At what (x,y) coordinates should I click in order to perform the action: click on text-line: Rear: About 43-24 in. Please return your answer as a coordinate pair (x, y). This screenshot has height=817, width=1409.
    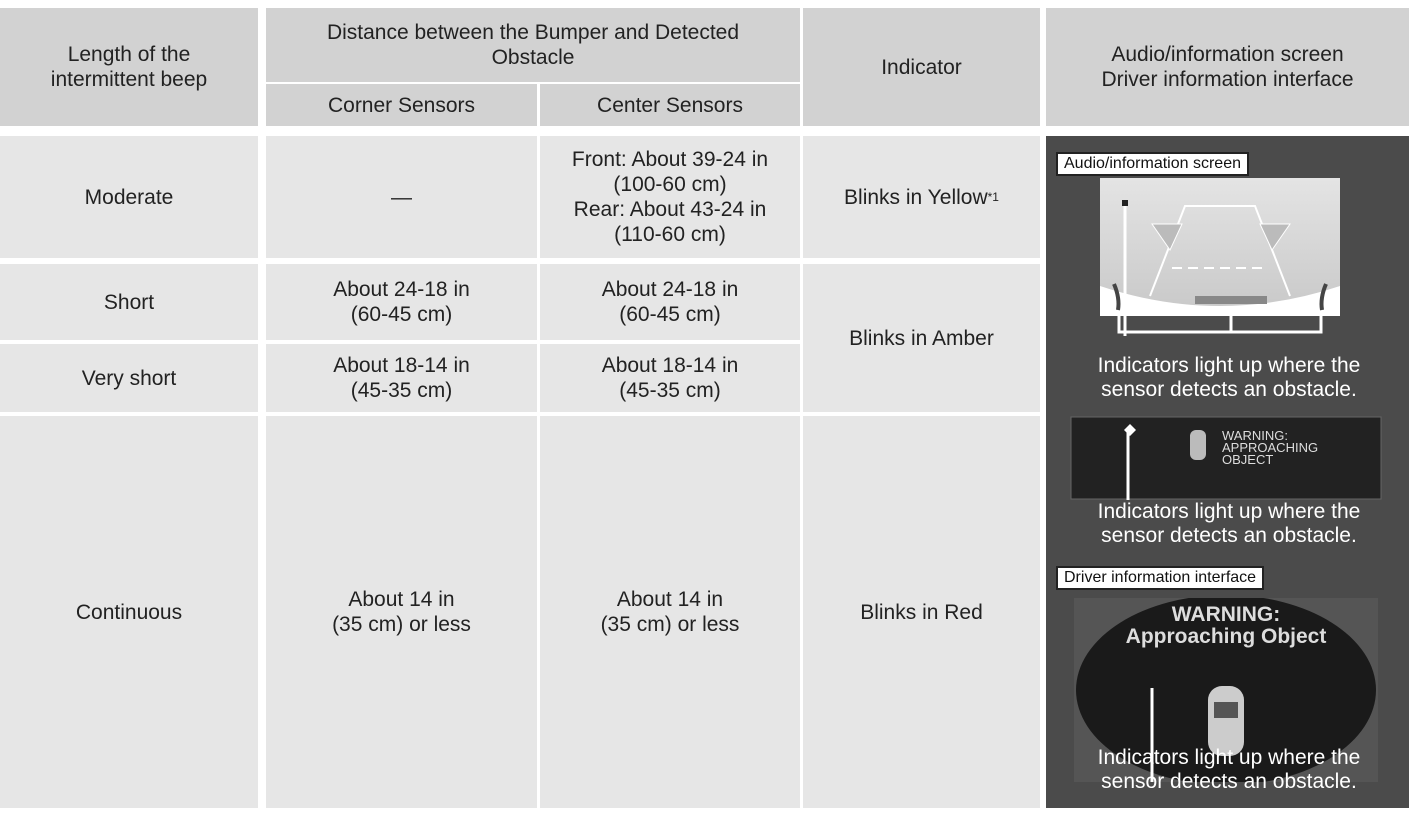
    Looking at the image, I should click on (670, 209).